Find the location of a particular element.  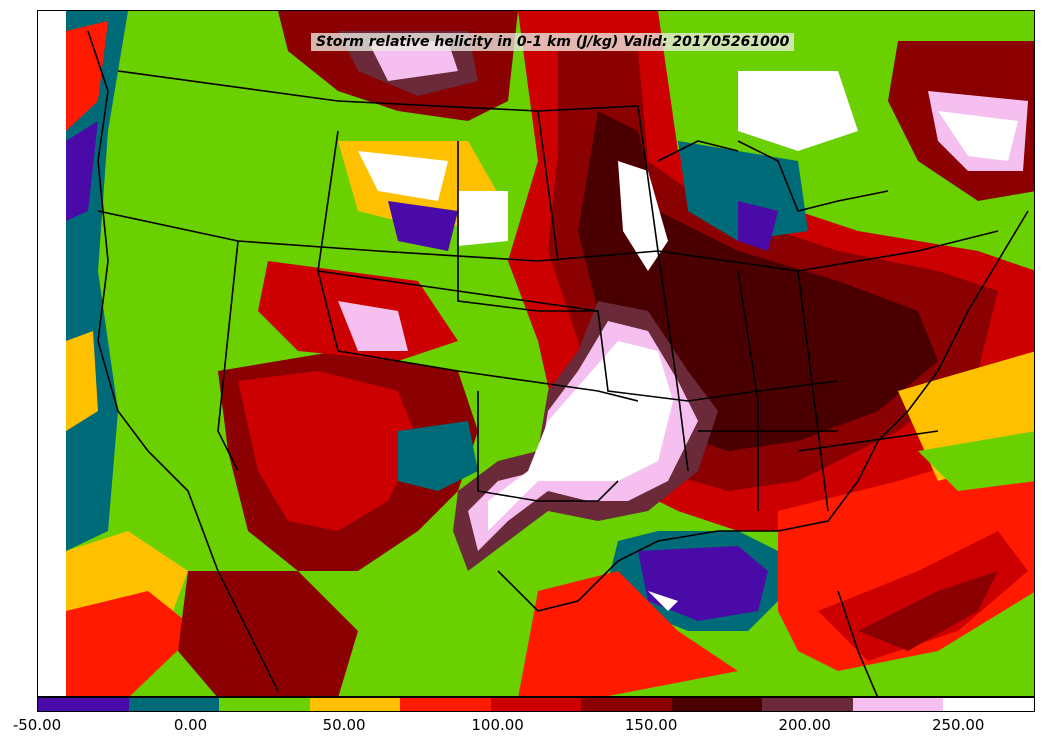

colorbar is located at coordinates (536, 704).